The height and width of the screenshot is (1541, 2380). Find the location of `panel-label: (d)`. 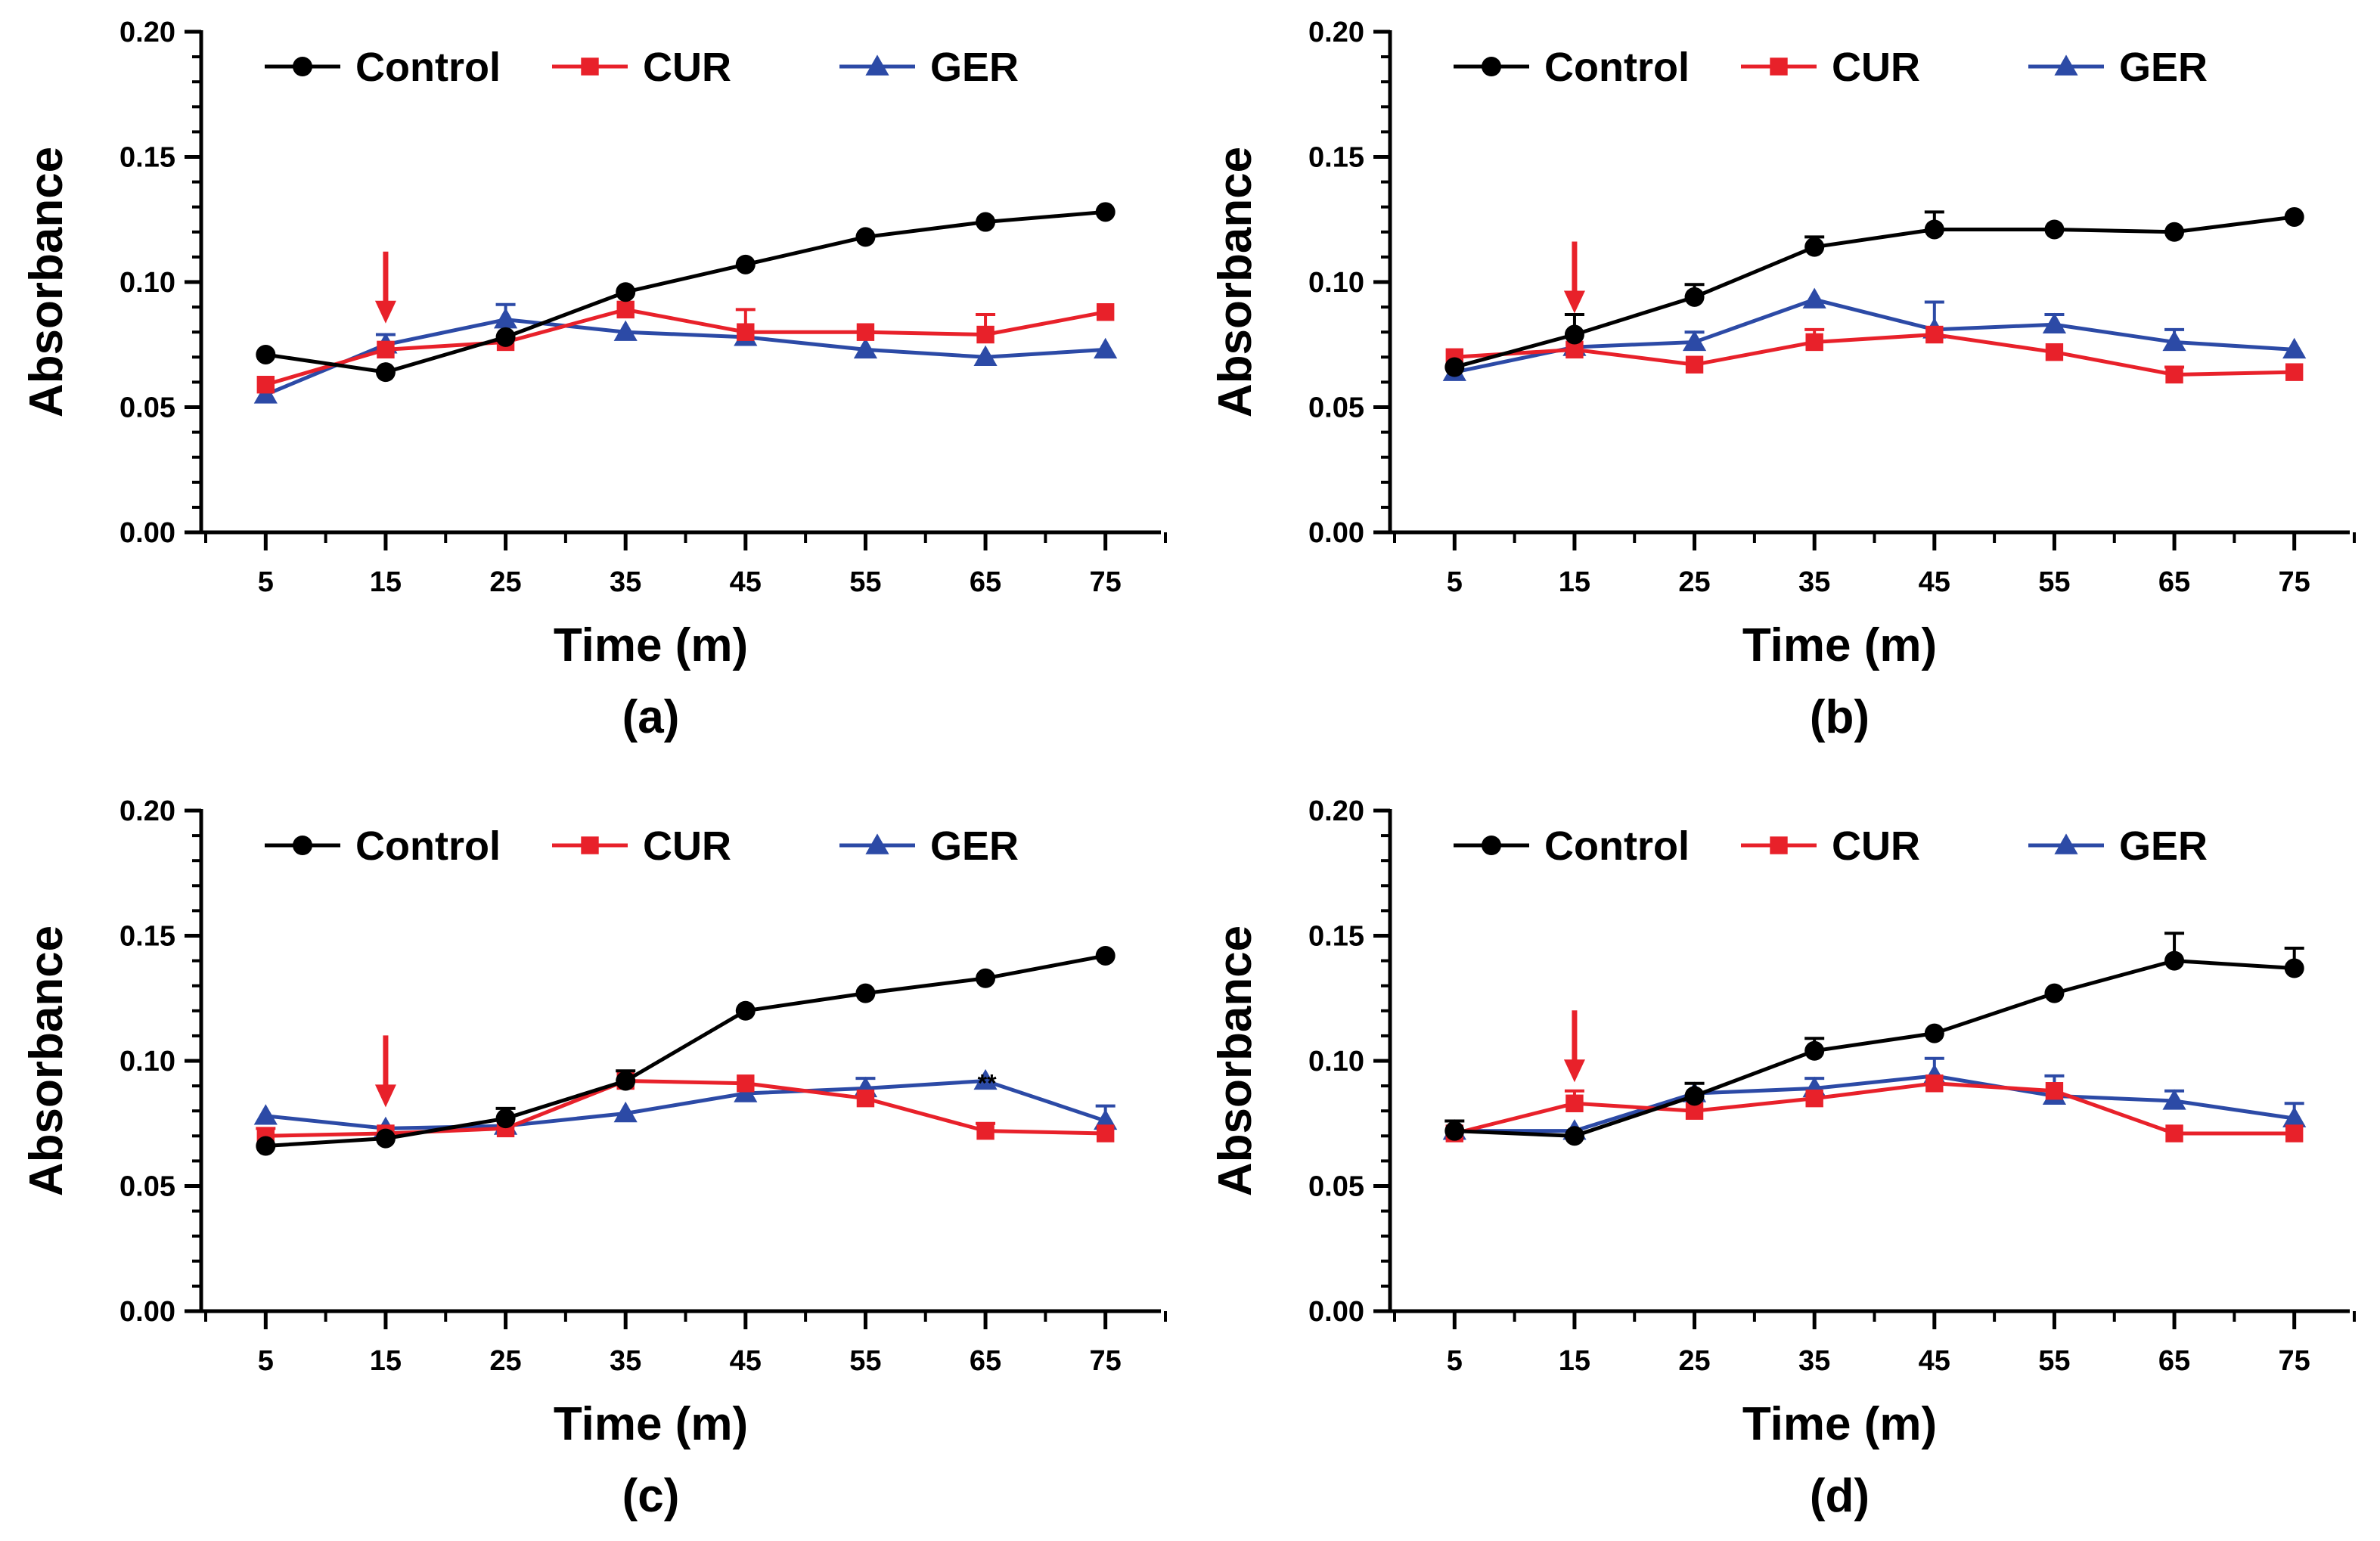

panel-label: (d) is located at coordinates (1840, 1496).